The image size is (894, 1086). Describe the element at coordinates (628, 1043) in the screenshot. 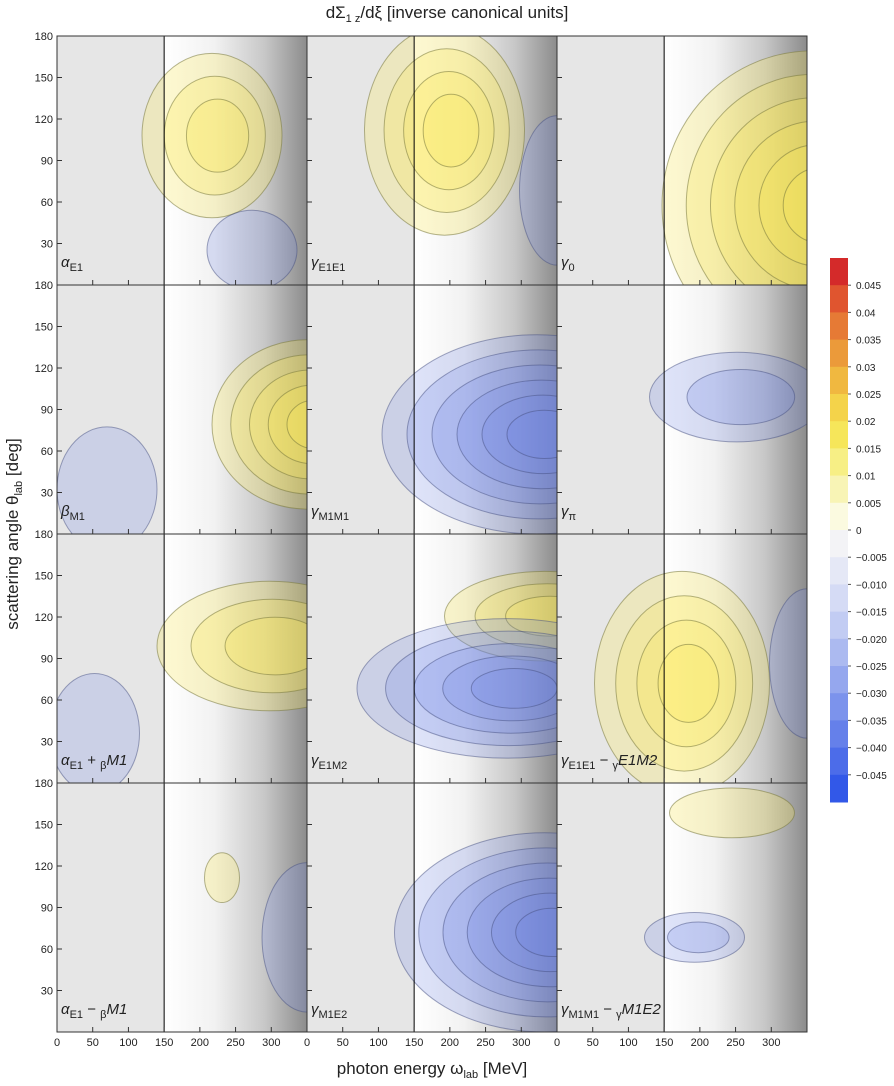

I see `x-tick-label: 100` at that location.